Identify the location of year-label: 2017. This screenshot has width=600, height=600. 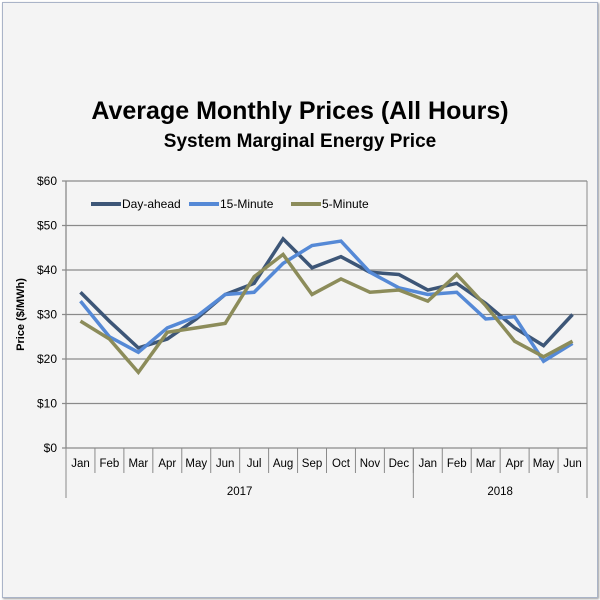
(240, 492).